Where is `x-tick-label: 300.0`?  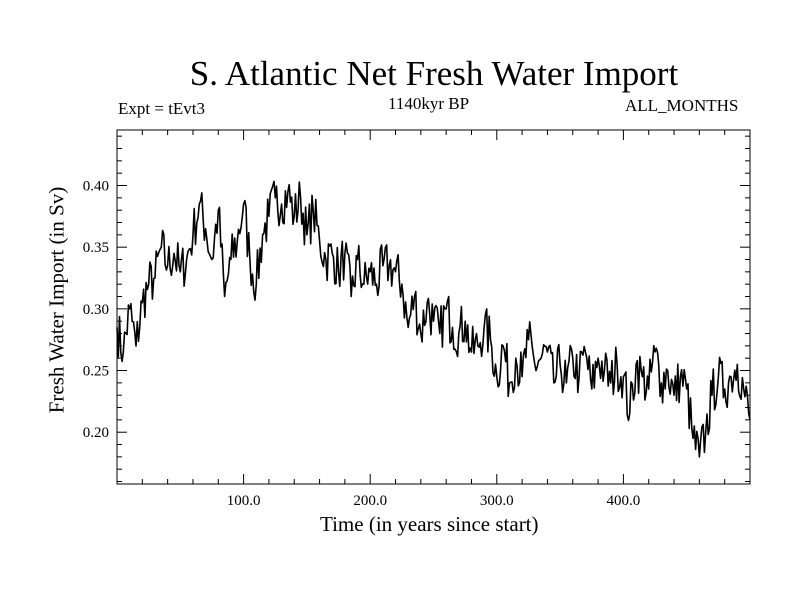 x-tick-label: 300.0 is located at coordinates (497, 501).